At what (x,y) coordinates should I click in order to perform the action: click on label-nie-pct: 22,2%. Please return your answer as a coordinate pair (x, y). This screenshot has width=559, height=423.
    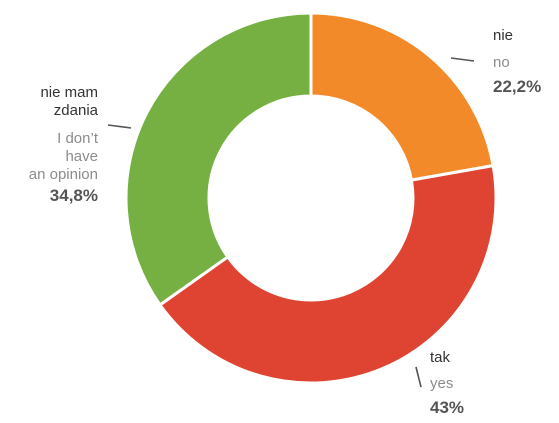
    Looking at the image, I should click on (517, 86).